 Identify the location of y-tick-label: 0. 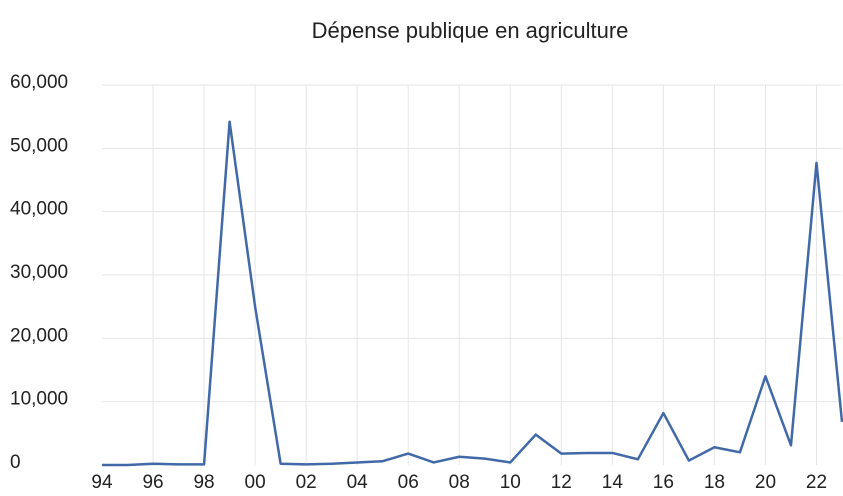
(15, 462).